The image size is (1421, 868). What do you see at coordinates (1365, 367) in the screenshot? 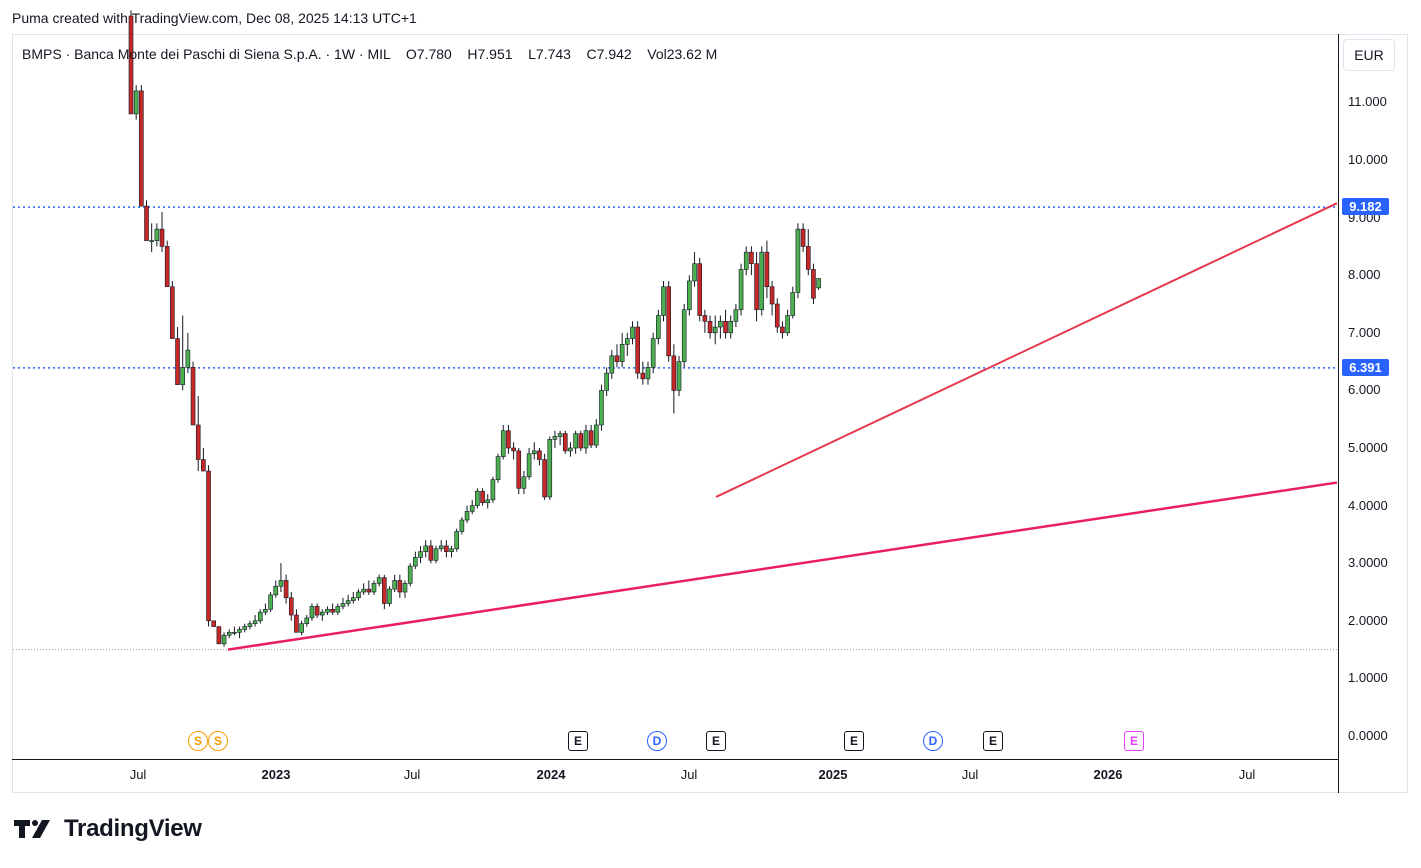
I see `price-level-label: 6.391` at bounding box center [1365, 367].